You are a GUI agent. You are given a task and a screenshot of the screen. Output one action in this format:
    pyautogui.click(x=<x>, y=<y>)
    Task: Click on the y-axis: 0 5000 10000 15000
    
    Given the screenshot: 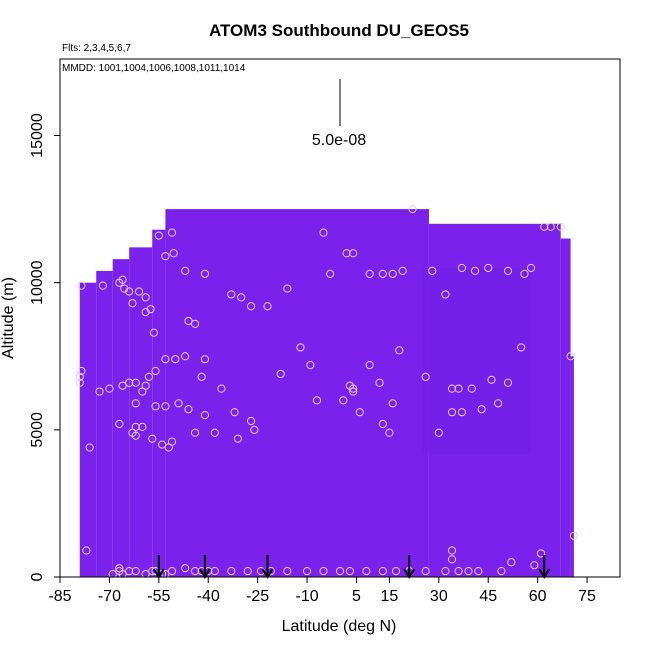 What is the action you would take?
    pyautogui.click(x=44, y=347)
    